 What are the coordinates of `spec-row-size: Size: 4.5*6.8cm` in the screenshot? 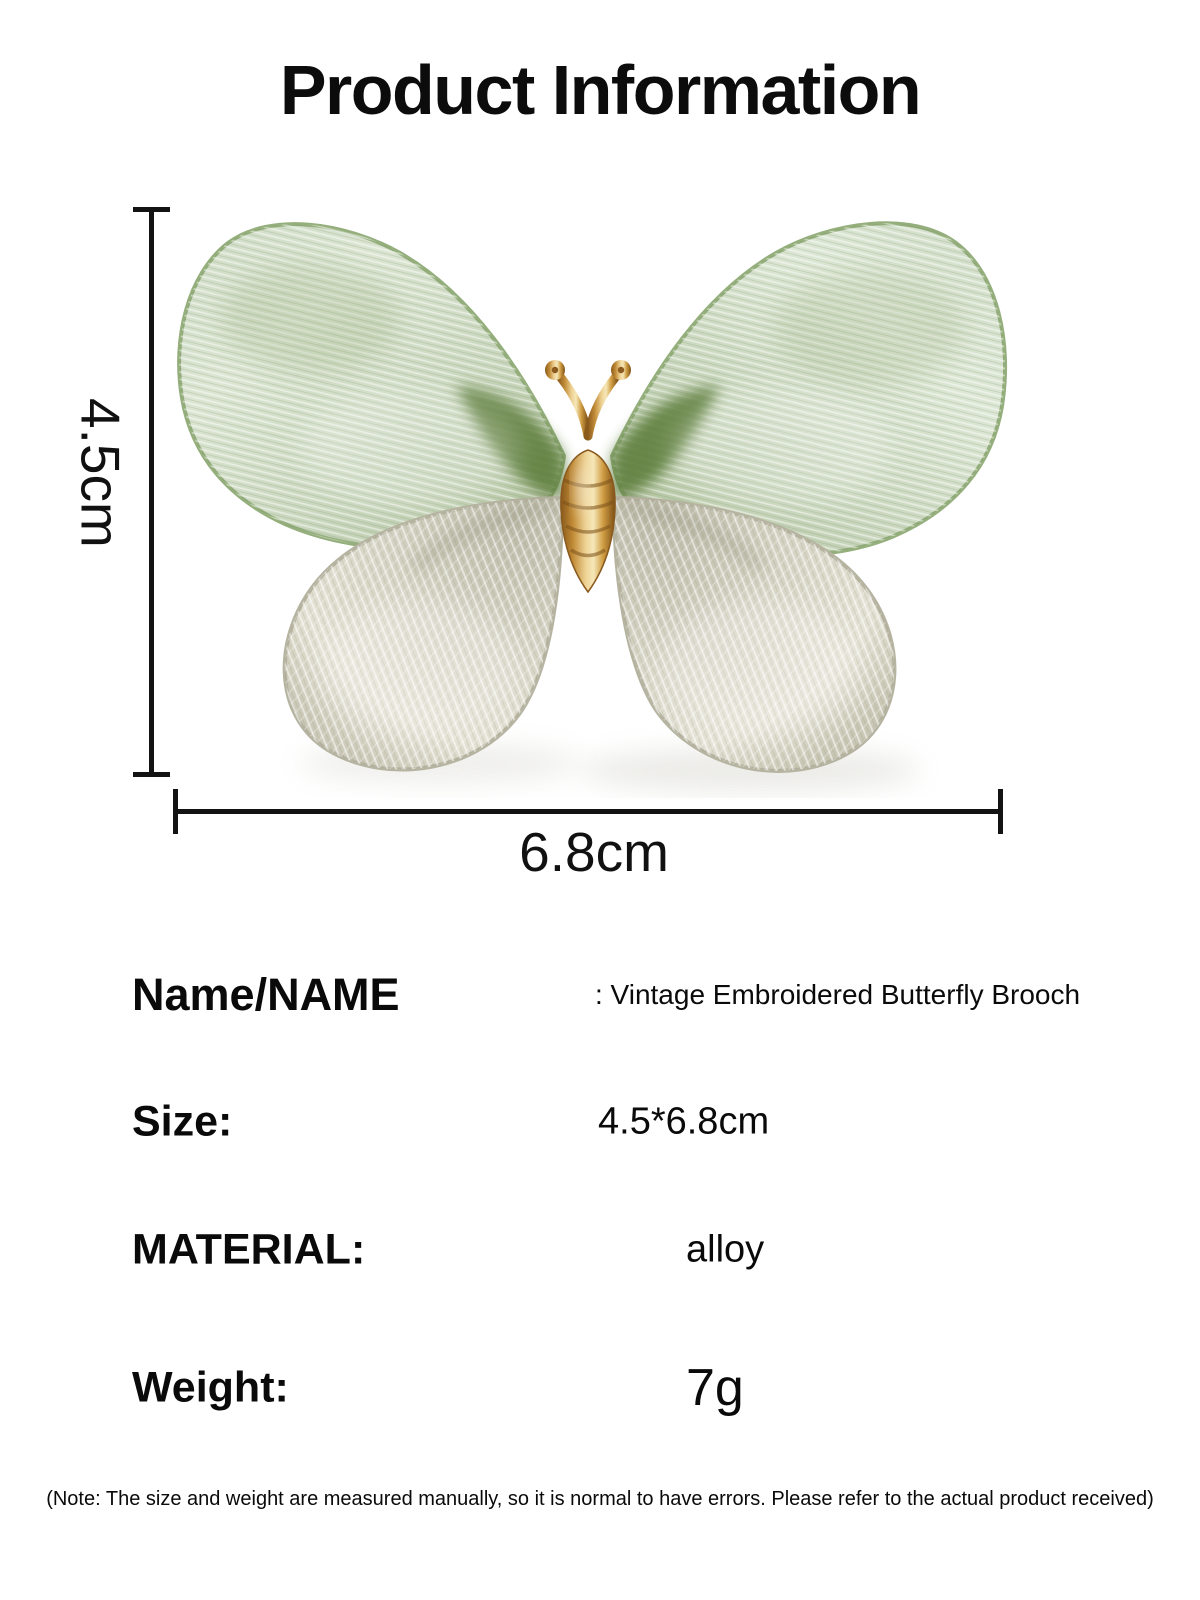 It's located at (600, 1122).